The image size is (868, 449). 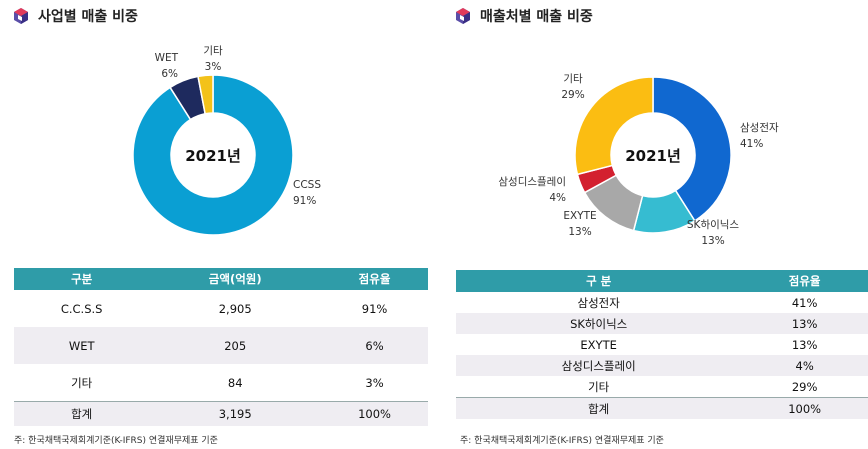 I want to click on cell-category: 삼성디스플레이, so click(x=599, y=365).